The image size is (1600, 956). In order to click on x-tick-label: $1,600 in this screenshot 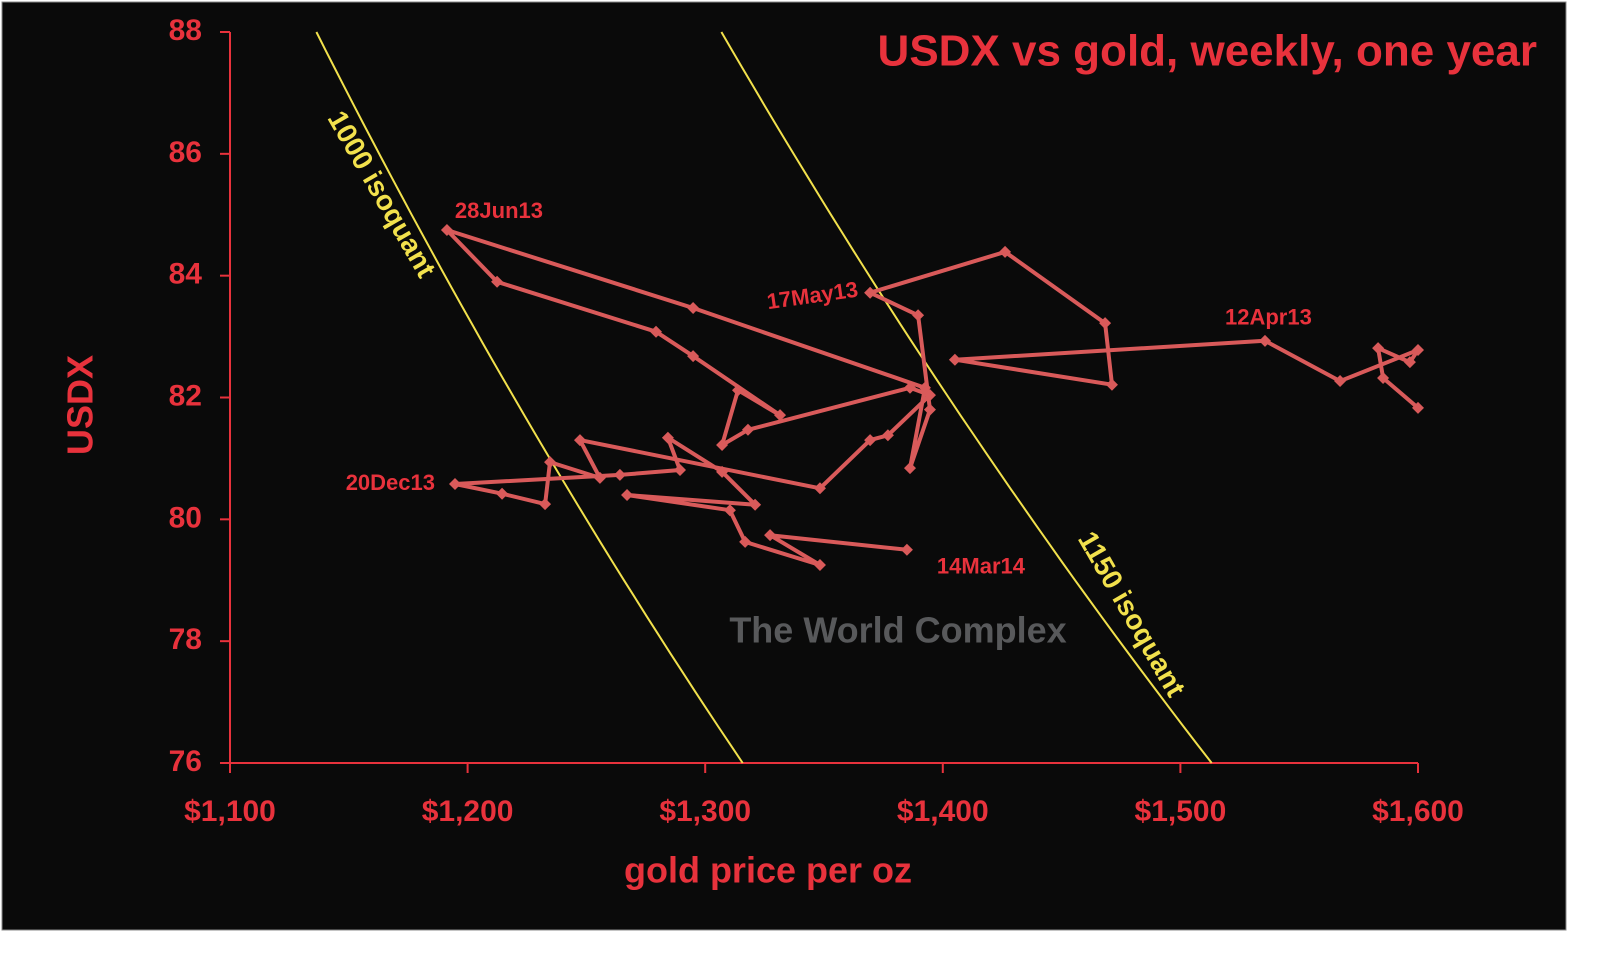, I will do `click(1418, 811)`.